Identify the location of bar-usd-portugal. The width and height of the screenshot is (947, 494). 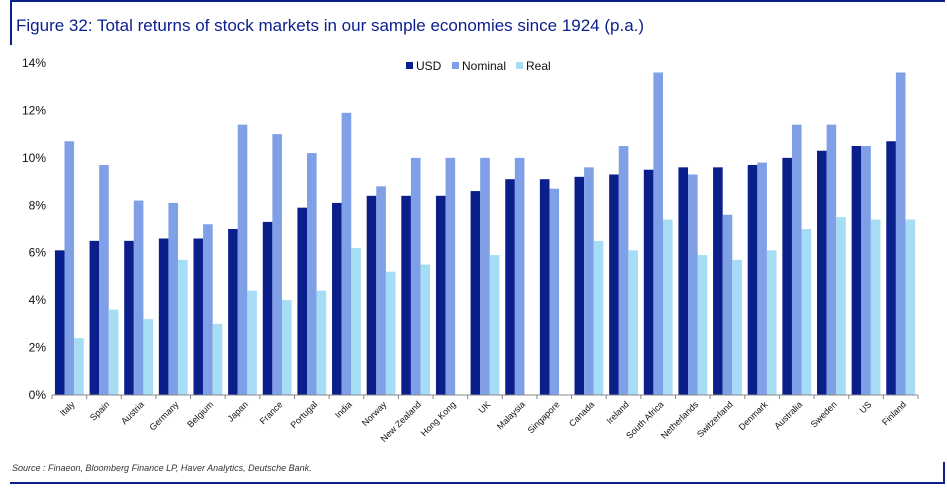
(302, 301).